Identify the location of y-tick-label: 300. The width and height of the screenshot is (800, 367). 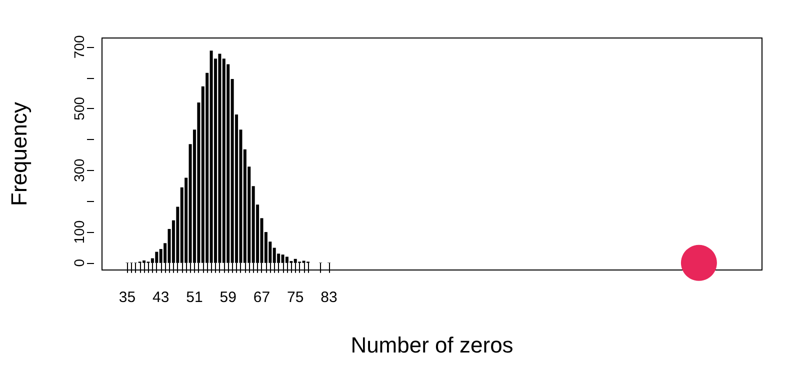
(79, 170).